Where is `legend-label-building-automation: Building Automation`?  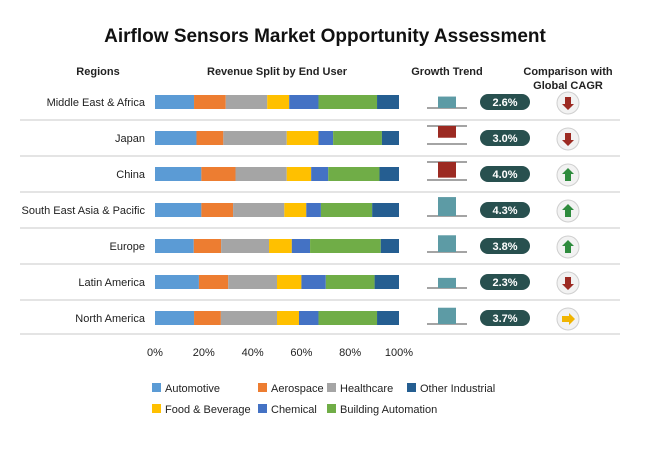
legend-label-building-automation: Building Automation is located at coordinates (388, 410).